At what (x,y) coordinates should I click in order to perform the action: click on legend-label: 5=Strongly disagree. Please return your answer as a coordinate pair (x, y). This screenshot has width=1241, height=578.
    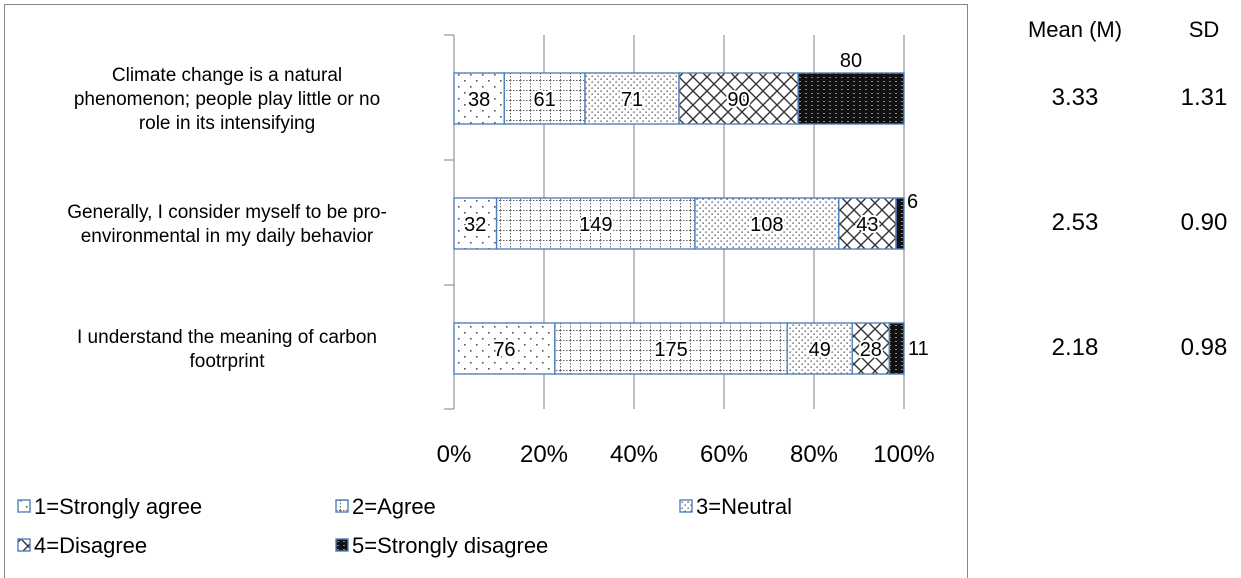
    Looking at the image, I should click on (450, 545).